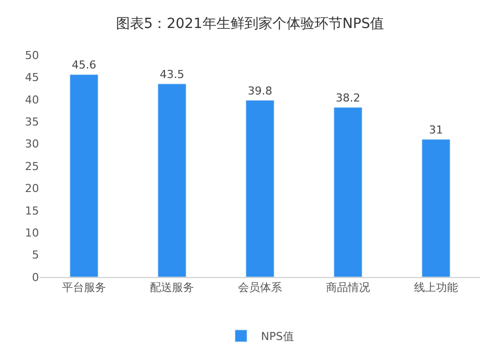 The height and width of the screenshot is (362, 500). I want to click on y-tick-label: 35, so click(32, 121).